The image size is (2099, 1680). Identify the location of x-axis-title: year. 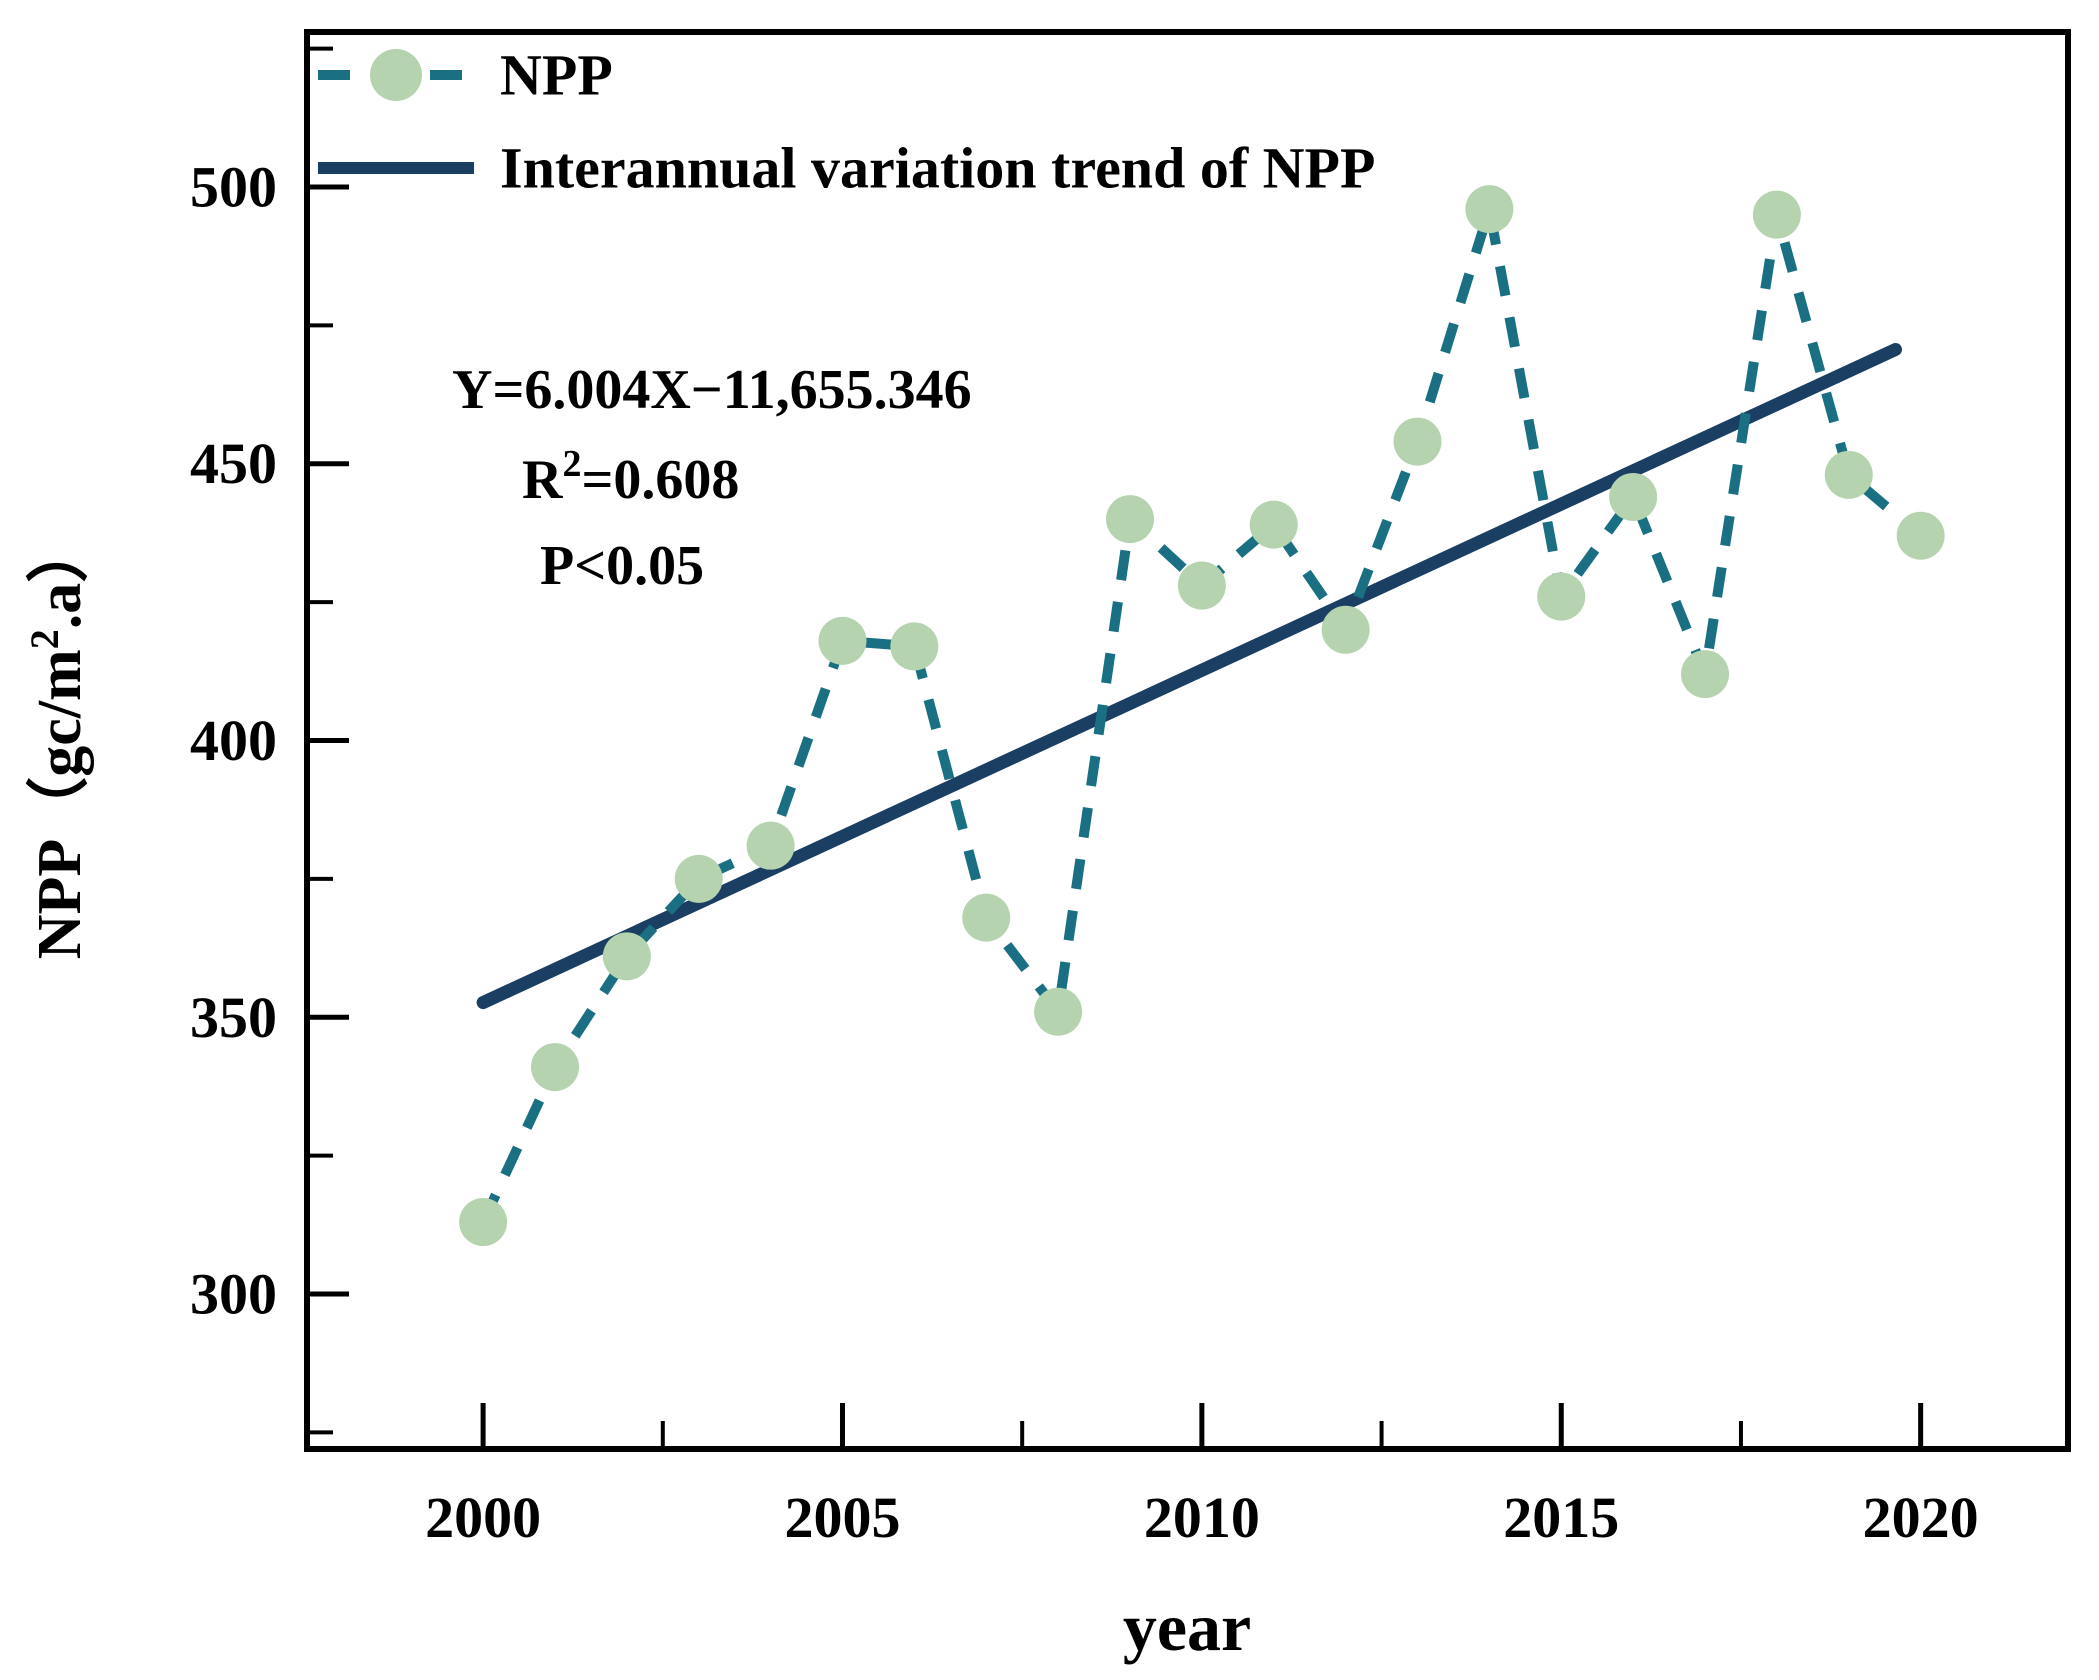
(1187, 1627).